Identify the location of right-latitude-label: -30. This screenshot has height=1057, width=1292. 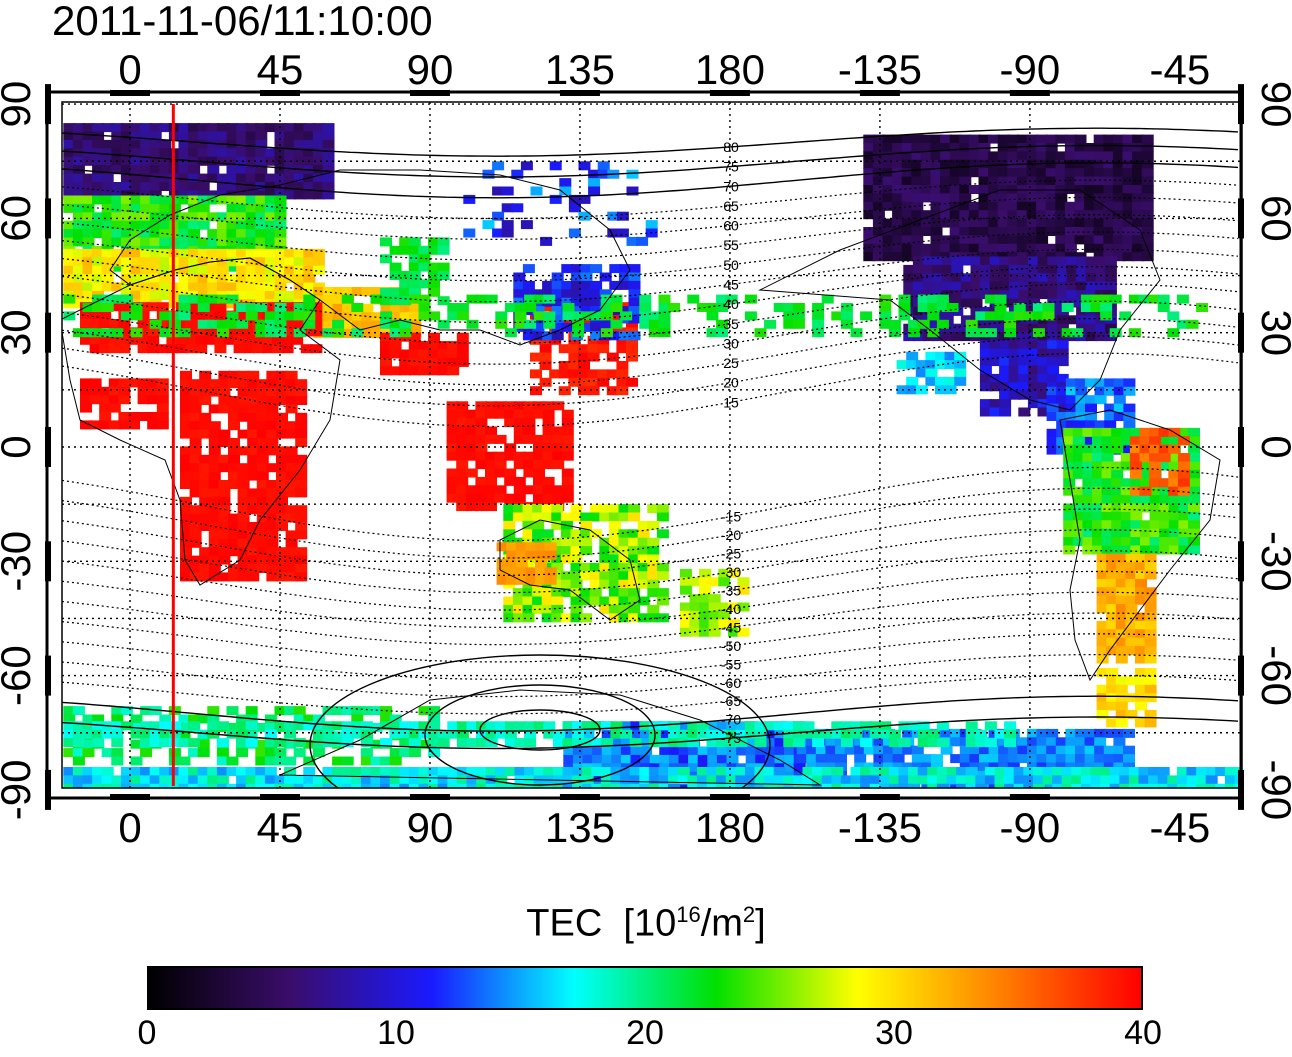
(1272, 561).